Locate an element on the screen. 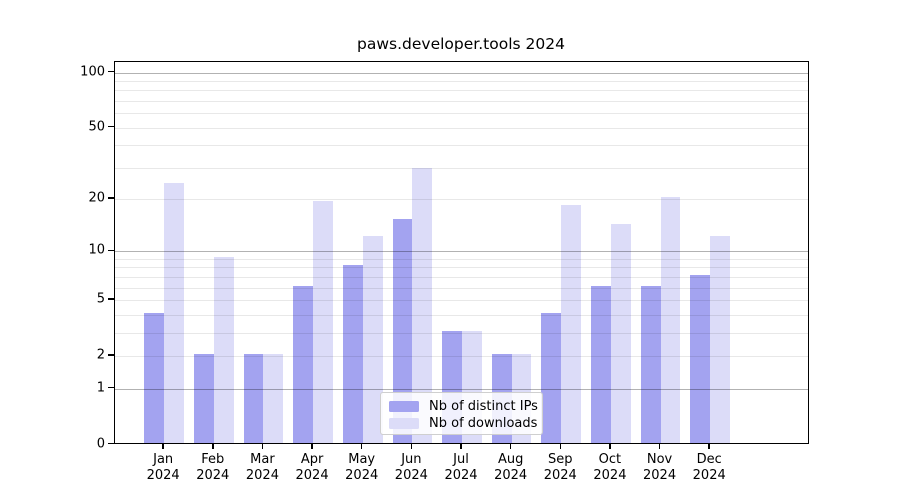 This screenshot has width=900, height=500. x-tick-label-oct: Oct 2024 is located at coordinates (610, 467).